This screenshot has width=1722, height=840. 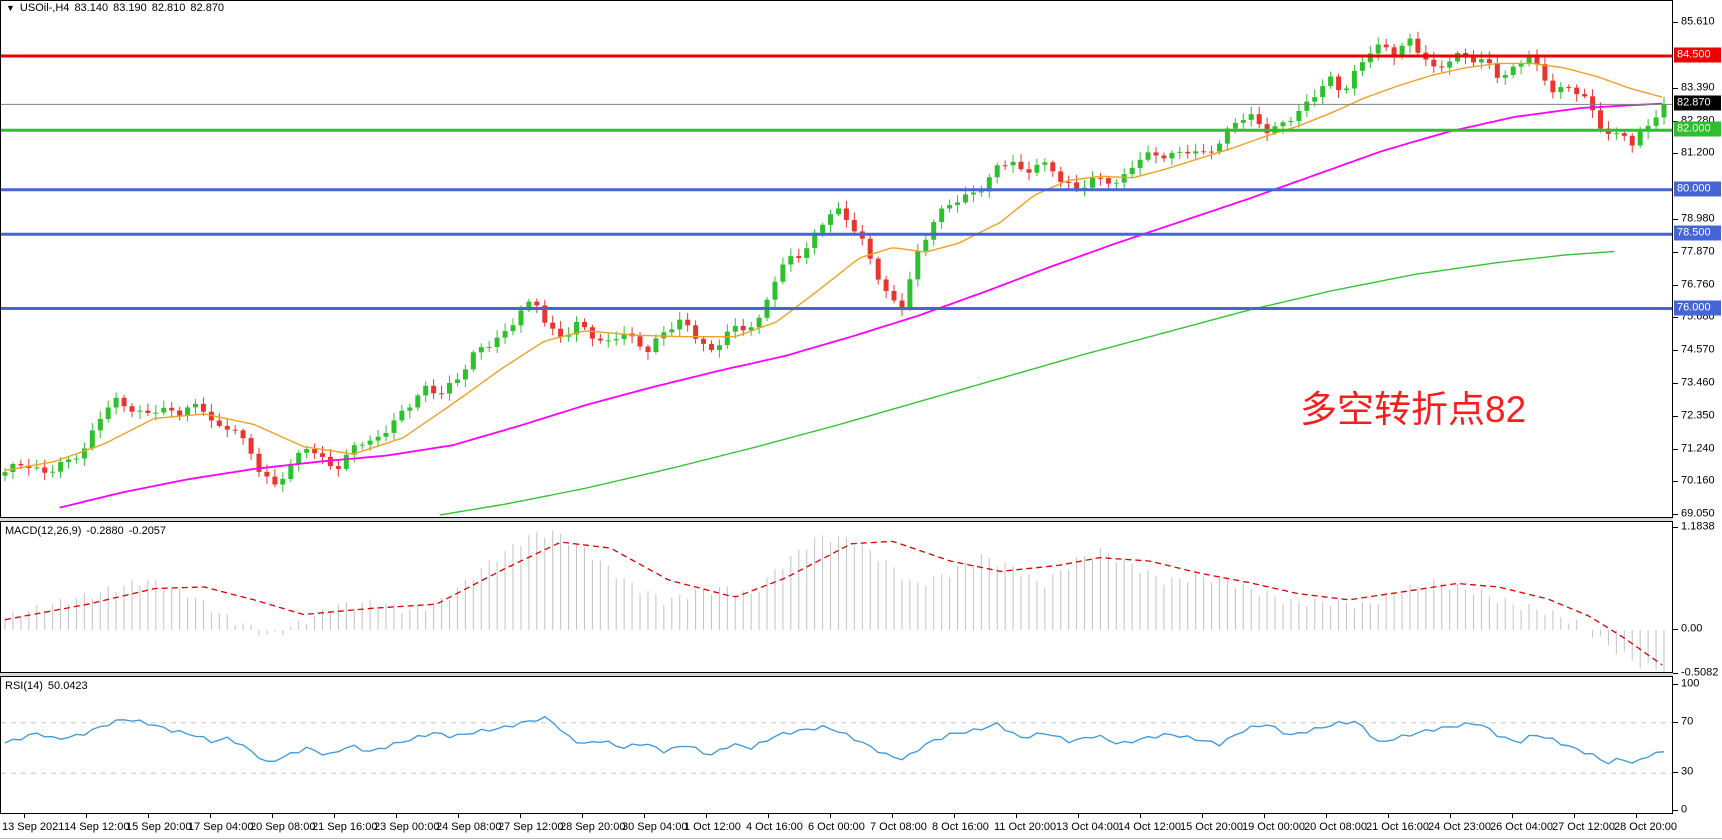 What do you see at coordinates (1149, 827) in the screenshot?
I see `time-axis-label: 14 Oct 12:00` at bounding box center [1149, 827].